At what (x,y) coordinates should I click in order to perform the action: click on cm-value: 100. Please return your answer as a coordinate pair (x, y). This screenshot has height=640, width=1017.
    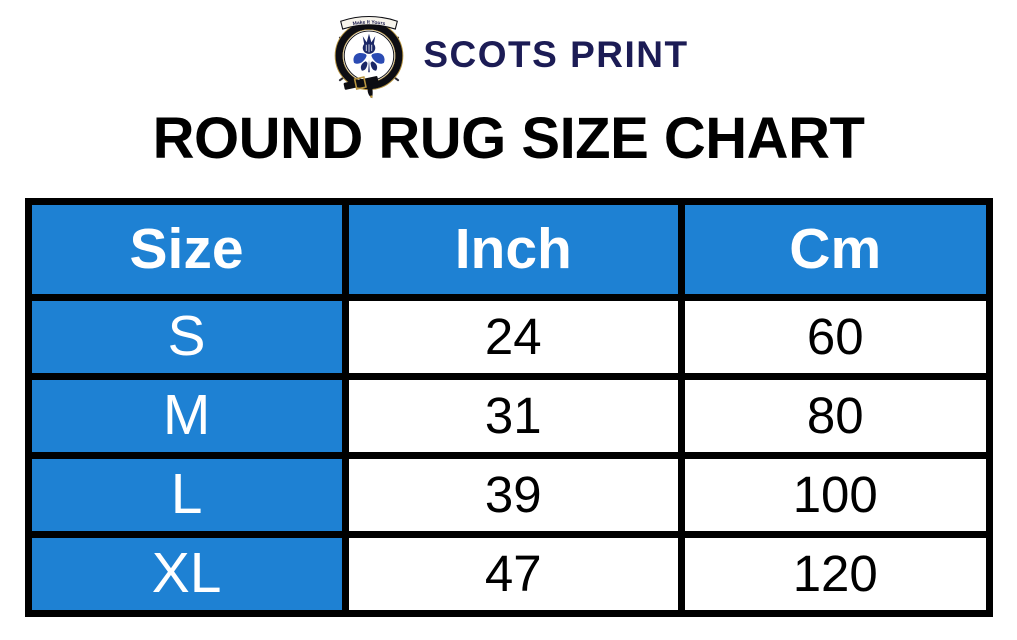
    Looking at the image, I should click on (835, 494).